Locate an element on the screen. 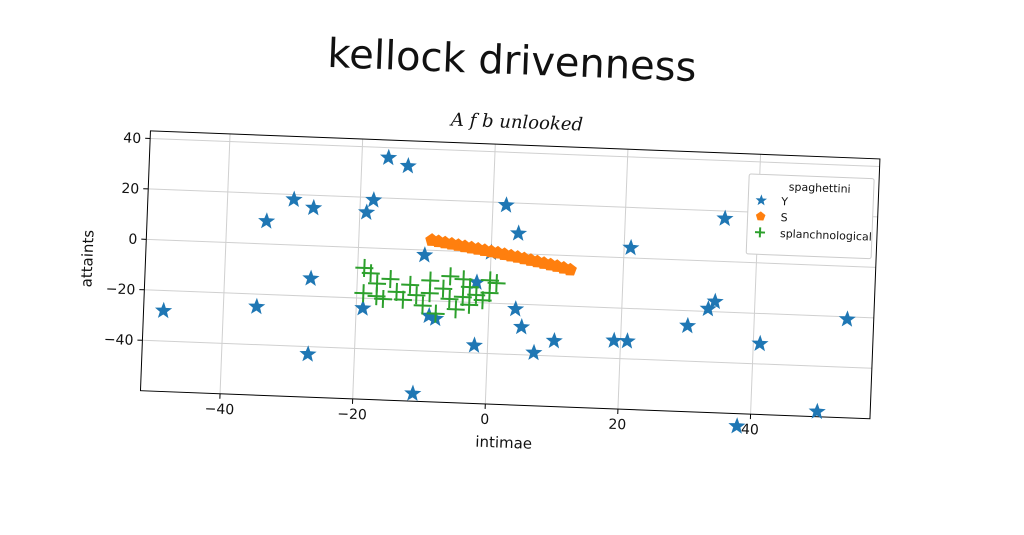 The height and width of the screenshot is (535, 1024). y-tick-label: 0 is located at coordinates (133, 240).